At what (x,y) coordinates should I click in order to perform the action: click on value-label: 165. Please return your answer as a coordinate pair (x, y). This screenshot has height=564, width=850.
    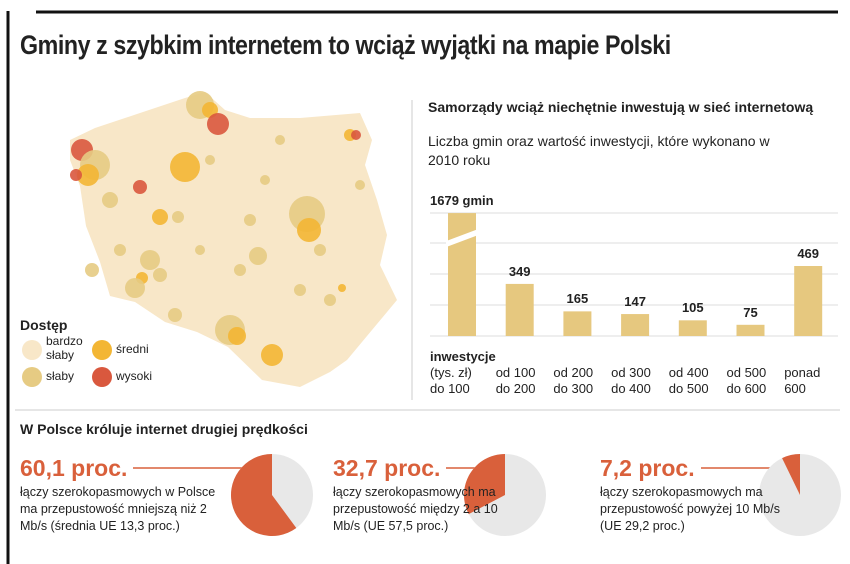
    Looking at the image, I should click on (577, 299).